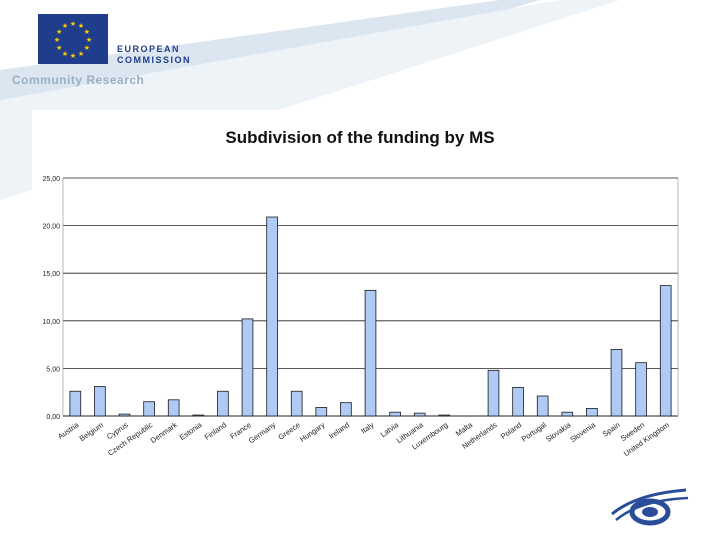 This screenshot has height=540, width=720. What do you see at coordinates (73, 39) in the screenshot?
I see `eu-flag-icon: ★ ★ ★ ★ ★ ★ ★ ★ ★ ★ ★ ★` at bounding box center [73, 39].